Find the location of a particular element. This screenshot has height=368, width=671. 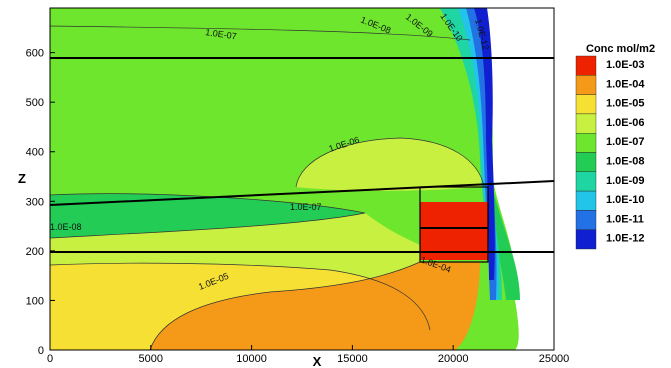

legend-label: 1.0E-12 is located at coordinates (625, 239).